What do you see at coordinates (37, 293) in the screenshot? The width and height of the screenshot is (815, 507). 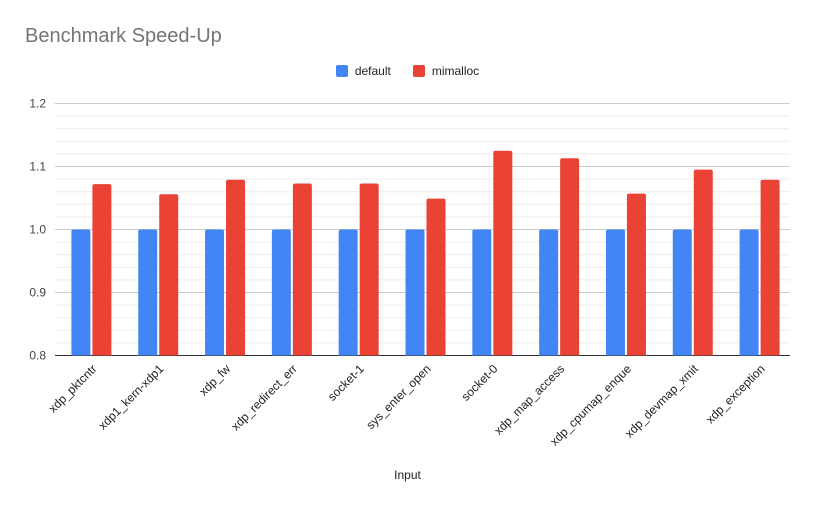 I see `y-tick-label: 0.9` at bounding box center [37, 293].